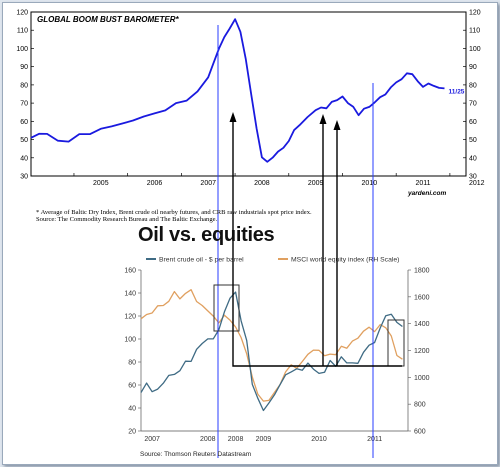  I want to click on yardeni-credit: yardeni.com, so click(427, 193).